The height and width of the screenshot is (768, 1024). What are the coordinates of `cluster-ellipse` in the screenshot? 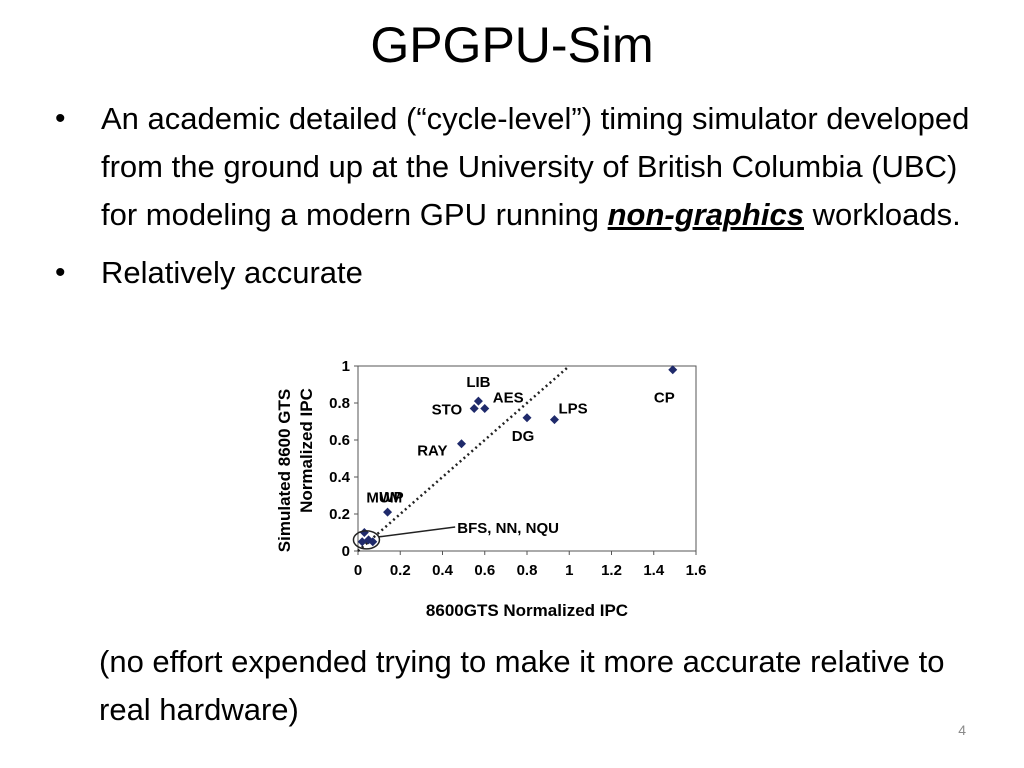 It's located at (366, 540).